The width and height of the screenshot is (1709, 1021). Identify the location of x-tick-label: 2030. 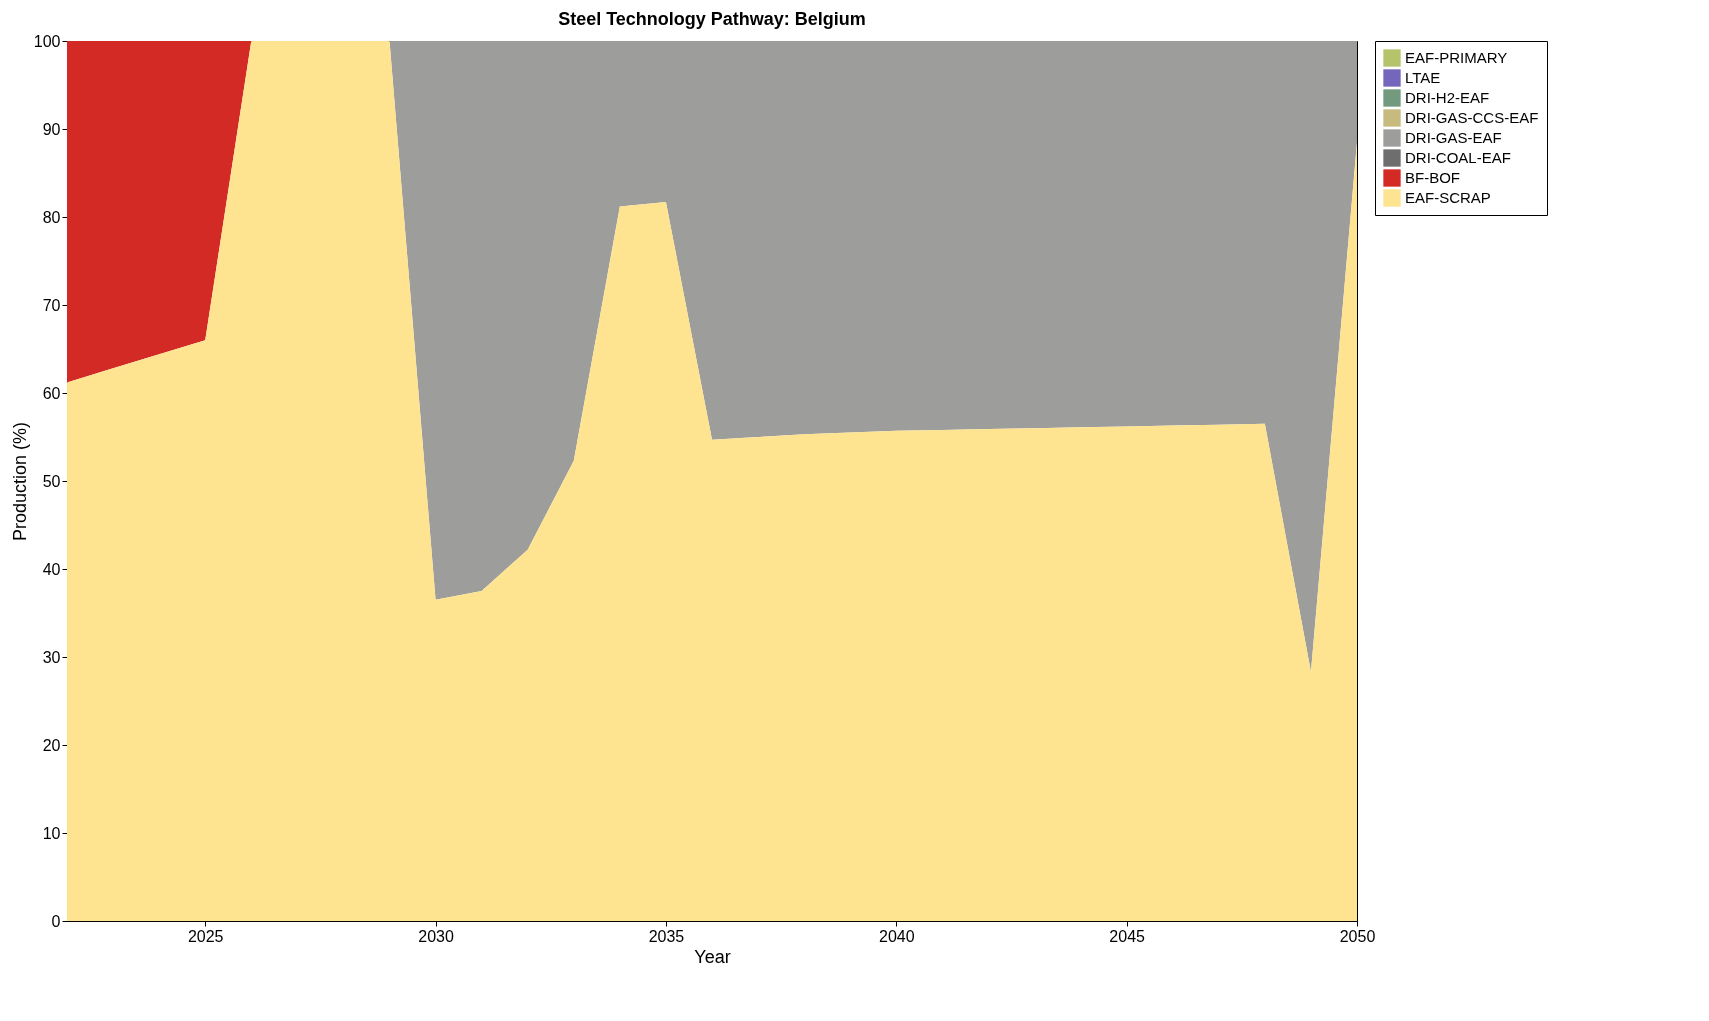
(436, 936).